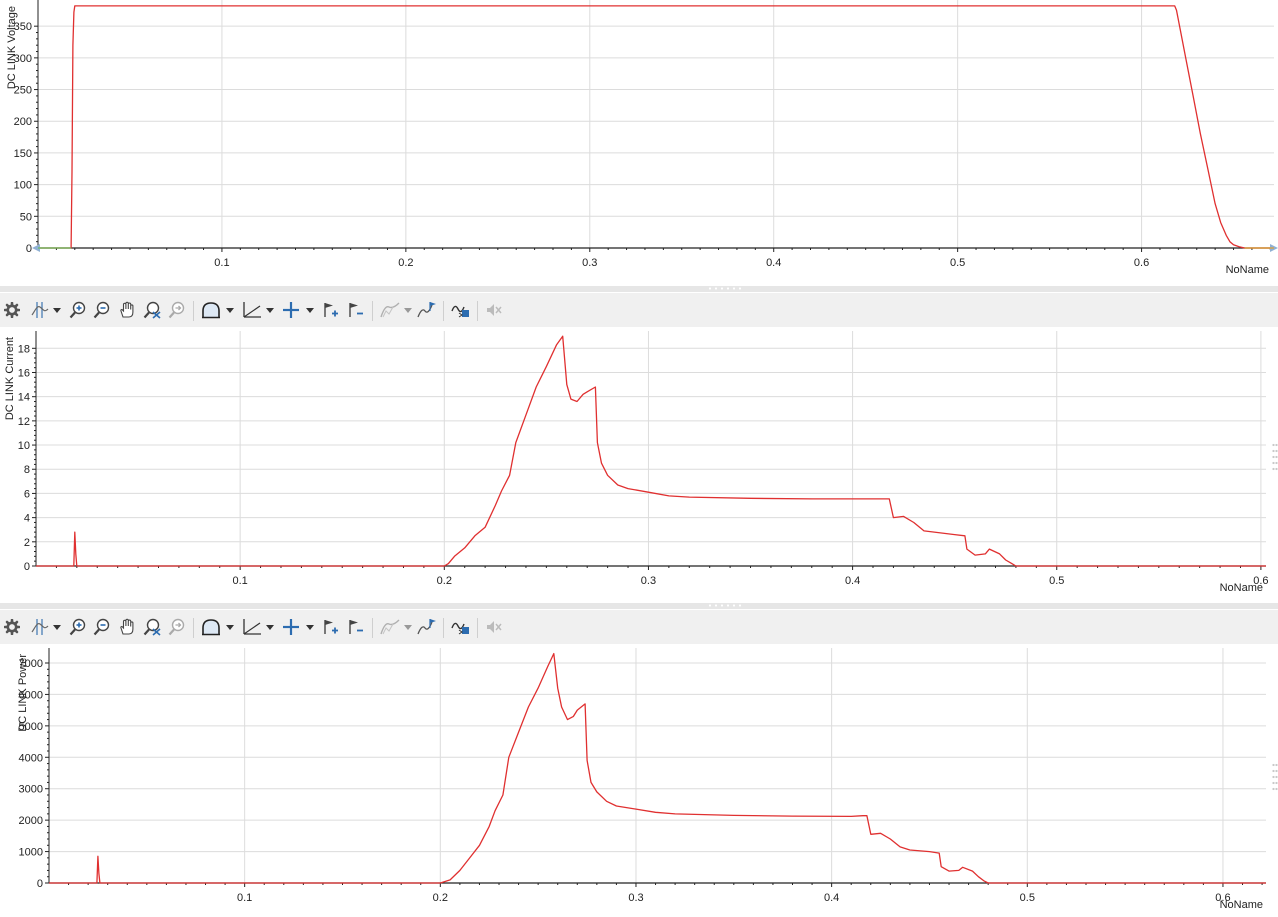 The width and height of the screenshot is (1278, 917). I want to click on y-tick-label: 10, so click(24, 446).